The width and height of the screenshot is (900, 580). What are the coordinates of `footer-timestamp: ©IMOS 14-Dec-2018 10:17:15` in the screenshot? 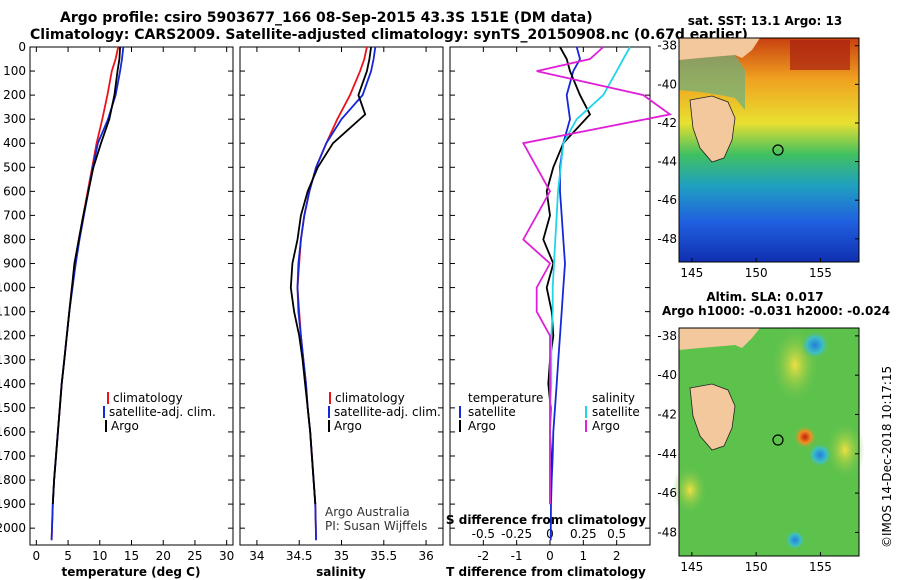 It's located at (887, 457).